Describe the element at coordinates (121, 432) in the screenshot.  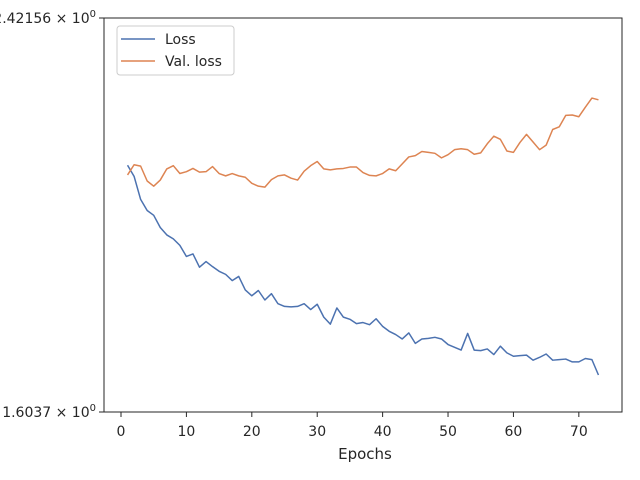
I see `x-tick-label: 0` at that location.